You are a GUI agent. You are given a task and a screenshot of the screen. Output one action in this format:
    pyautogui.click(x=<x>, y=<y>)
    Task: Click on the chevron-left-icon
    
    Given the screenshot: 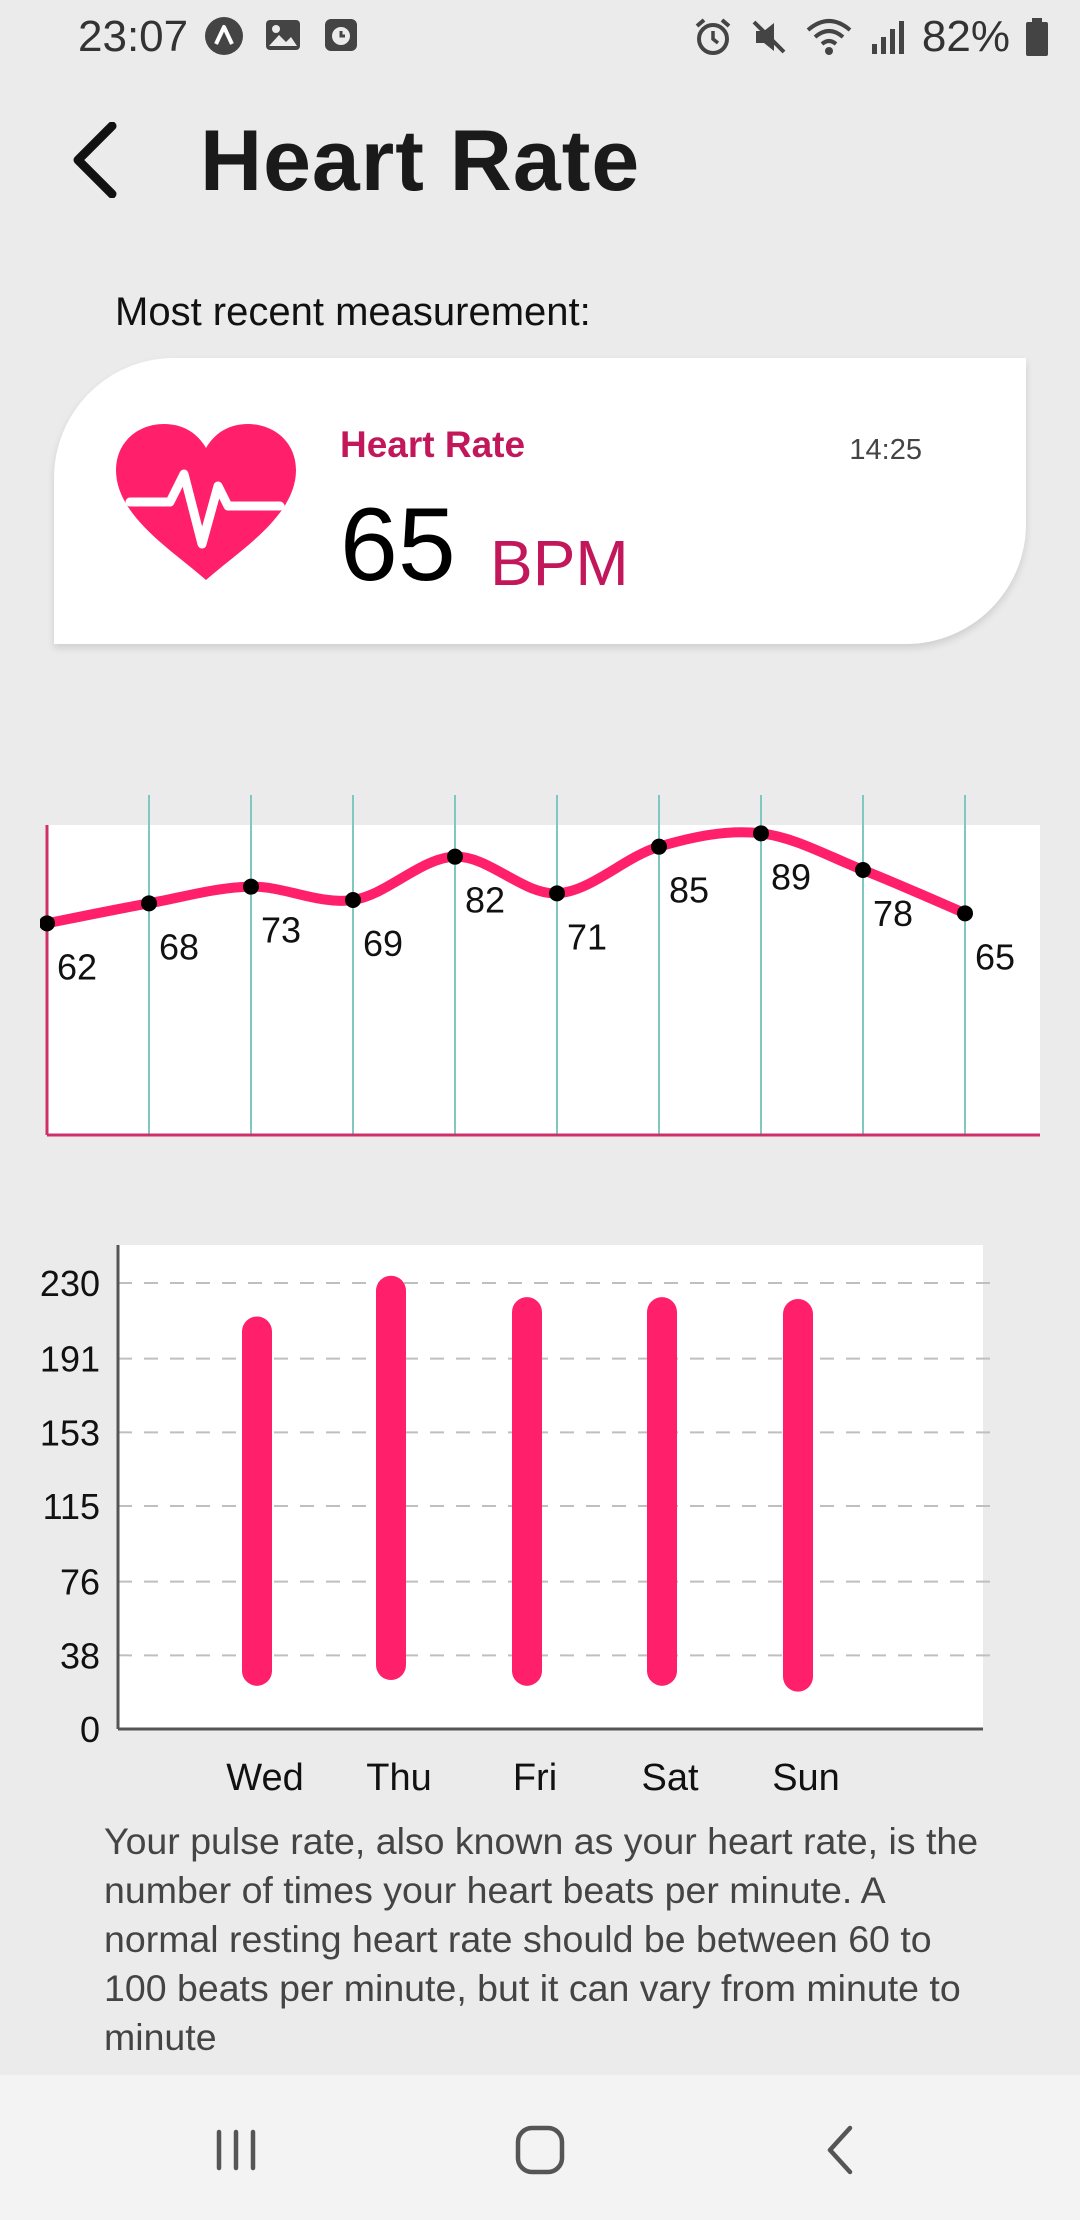 What is the action you would take?
    pyautogui.click(x=95, y=160)
    